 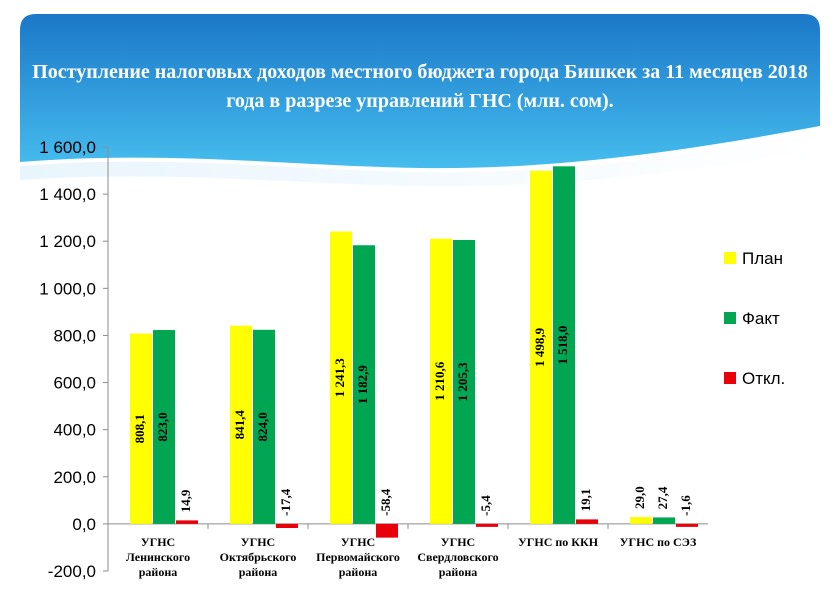 What do you see at coordinates (74, 477) in the screenshot?
I see `y-tick-label: 200,0` at bounding box center [74, 477].